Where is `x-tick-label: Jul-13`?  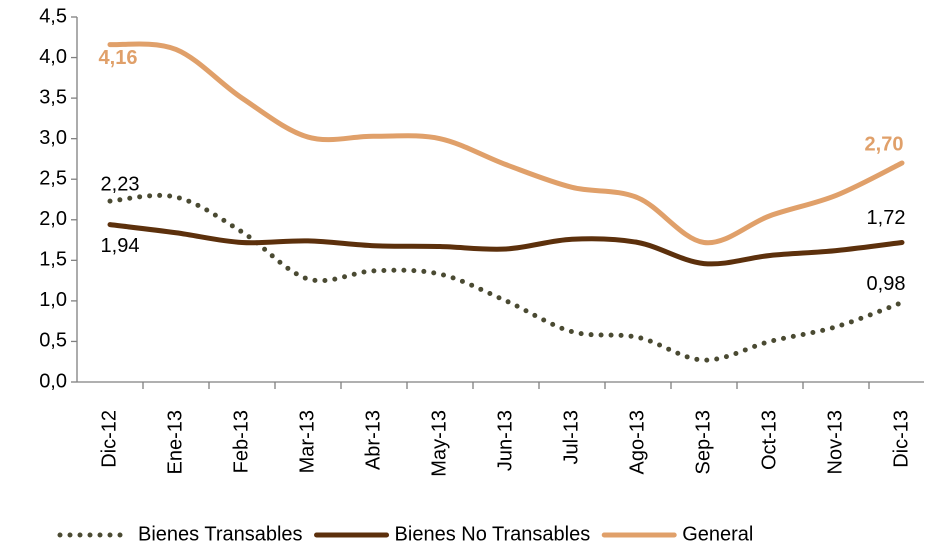 x-tick-label: Jul-13 is located at coordinates (571, 437).